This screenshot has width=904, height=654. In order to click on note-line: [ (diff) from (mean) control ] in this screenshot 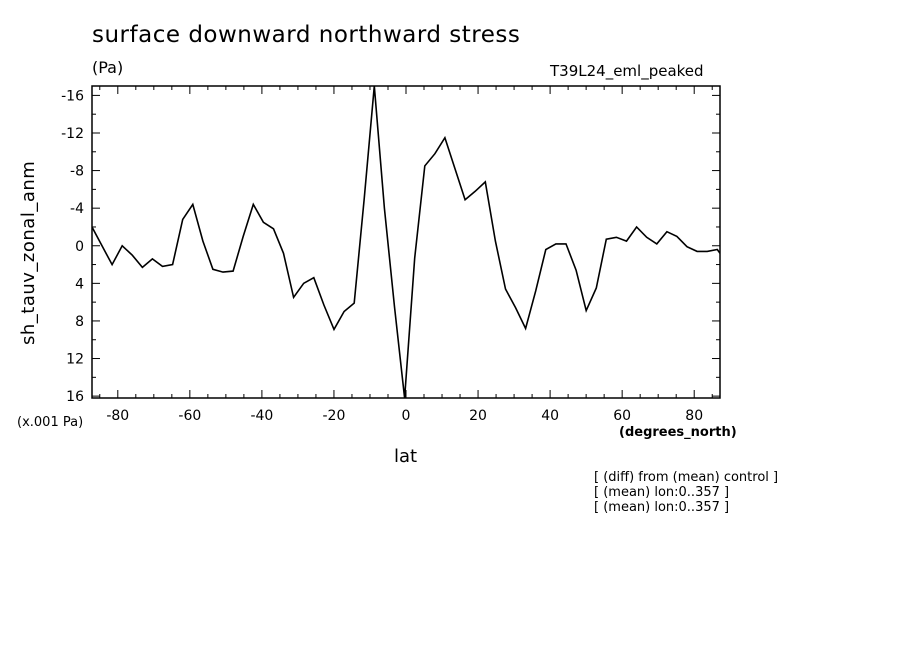, I will do `click(686, 477)`.